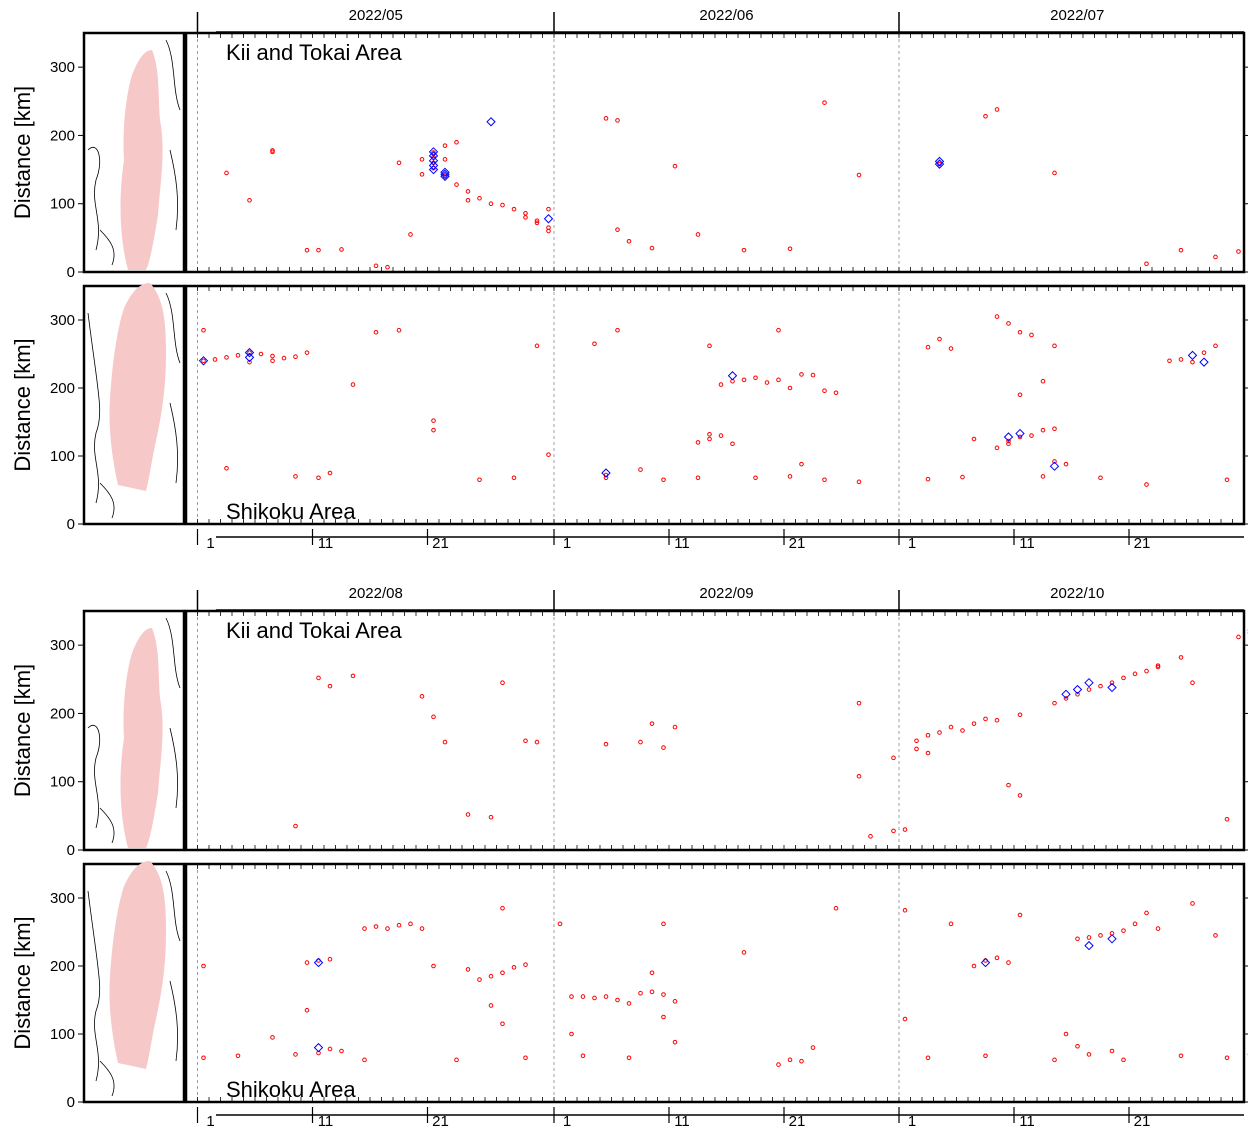 This screenshot has width=1248, height=1129. What do you see at coordinates (141, 738) in the screenshot?
I see `tremor-region-shape` at bounding box center [141, 738].